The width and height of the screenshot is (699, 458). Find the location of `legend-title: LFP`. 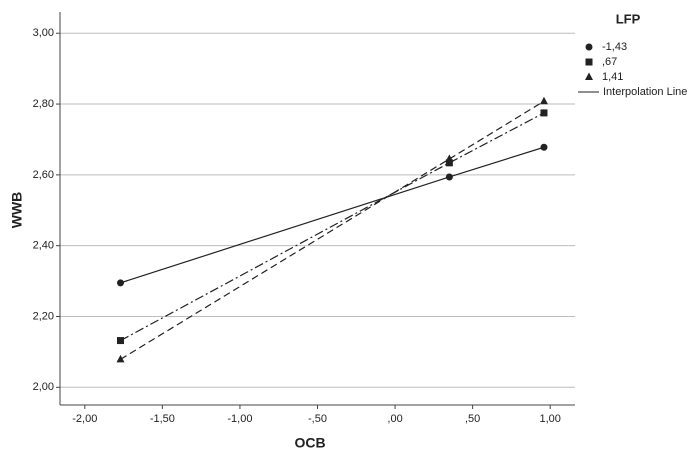

legend-title: LFP is located at coordinates (628, 18).